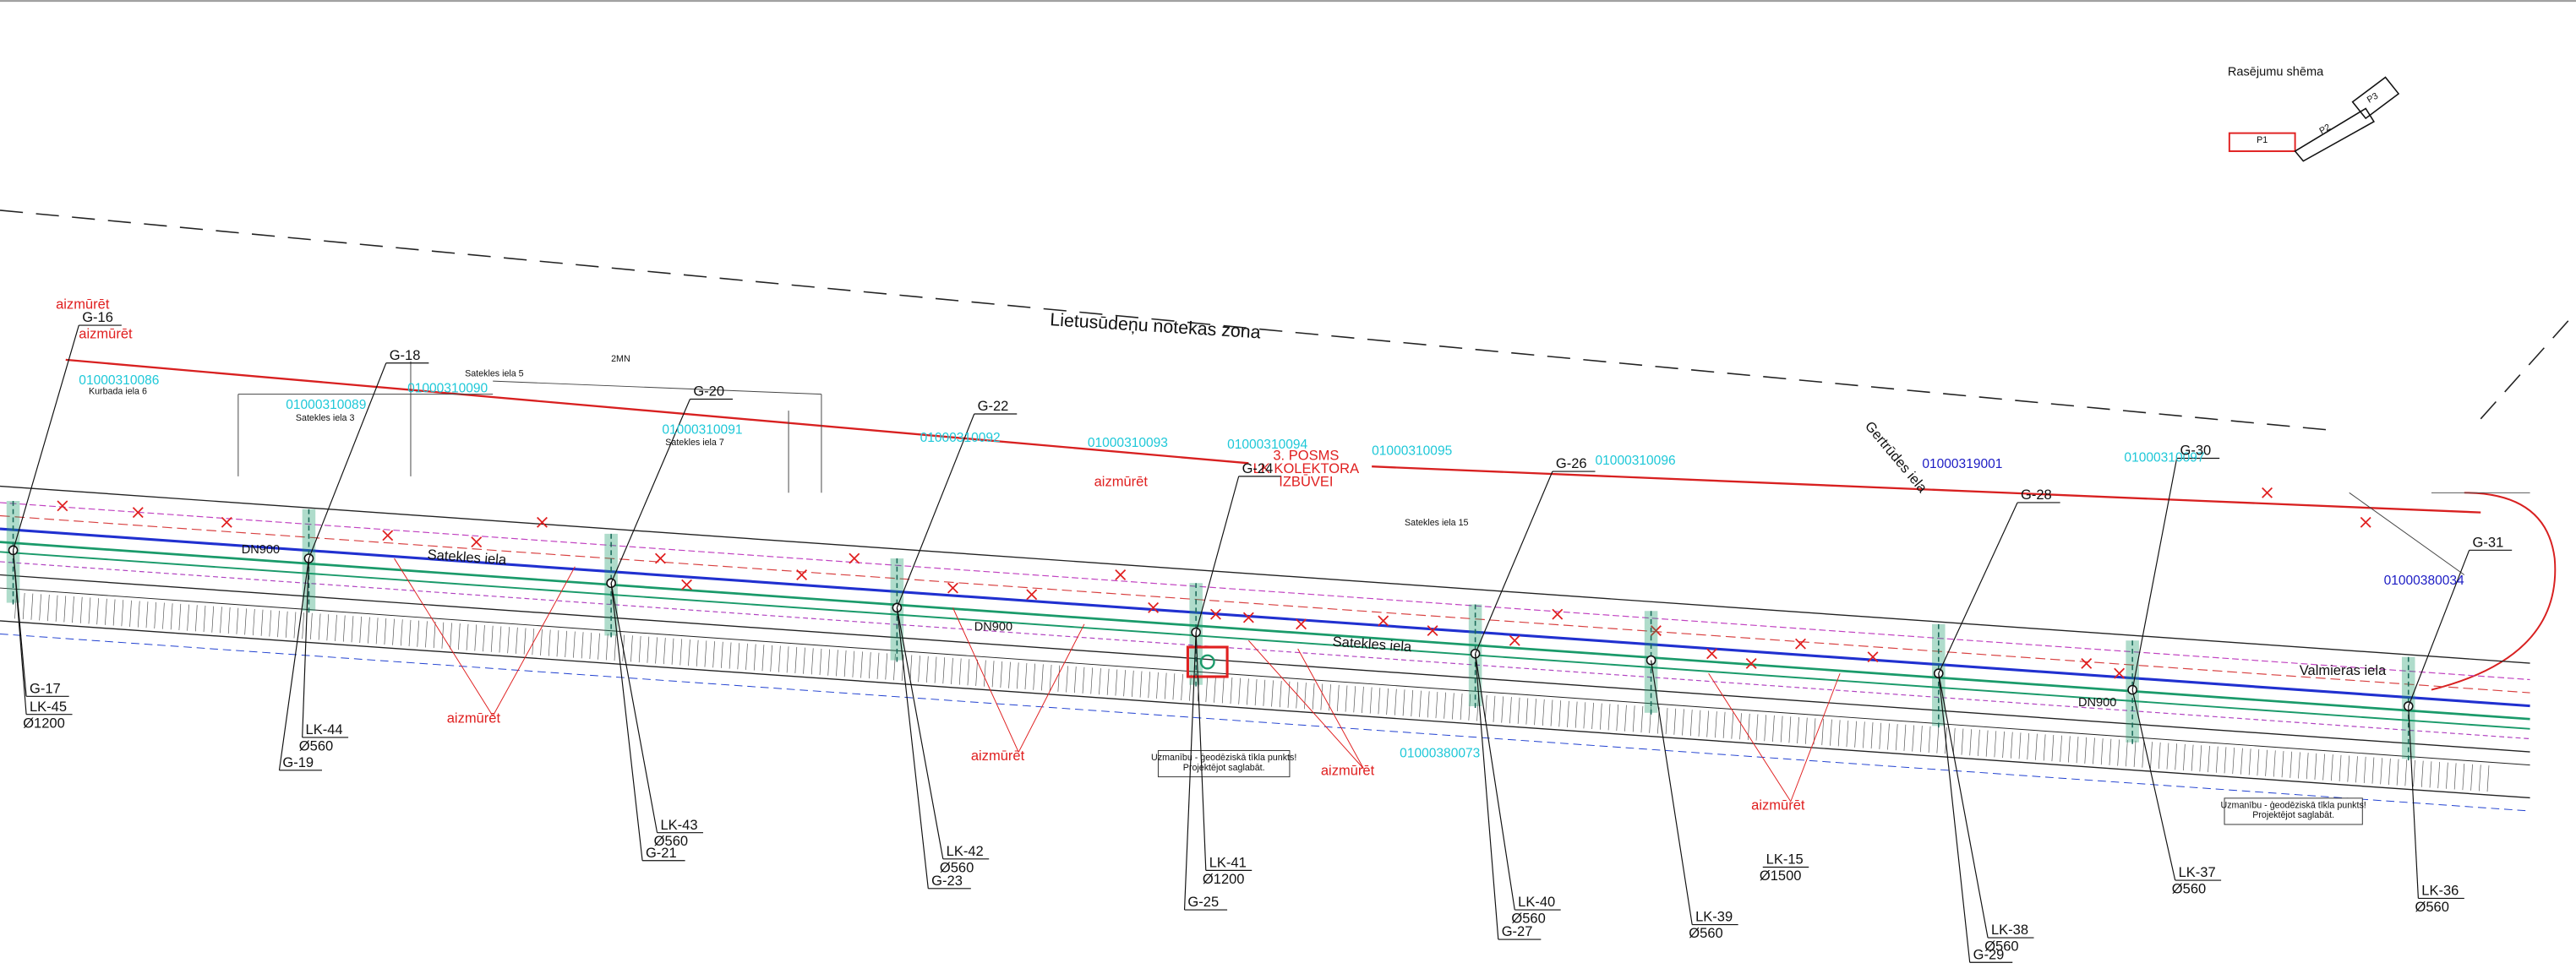 This screenshot has width=2576, height=974. What do you see at coordinates (993, 628) in the screenshot?
I see `label: DN900` at bounding box center [993, 628].